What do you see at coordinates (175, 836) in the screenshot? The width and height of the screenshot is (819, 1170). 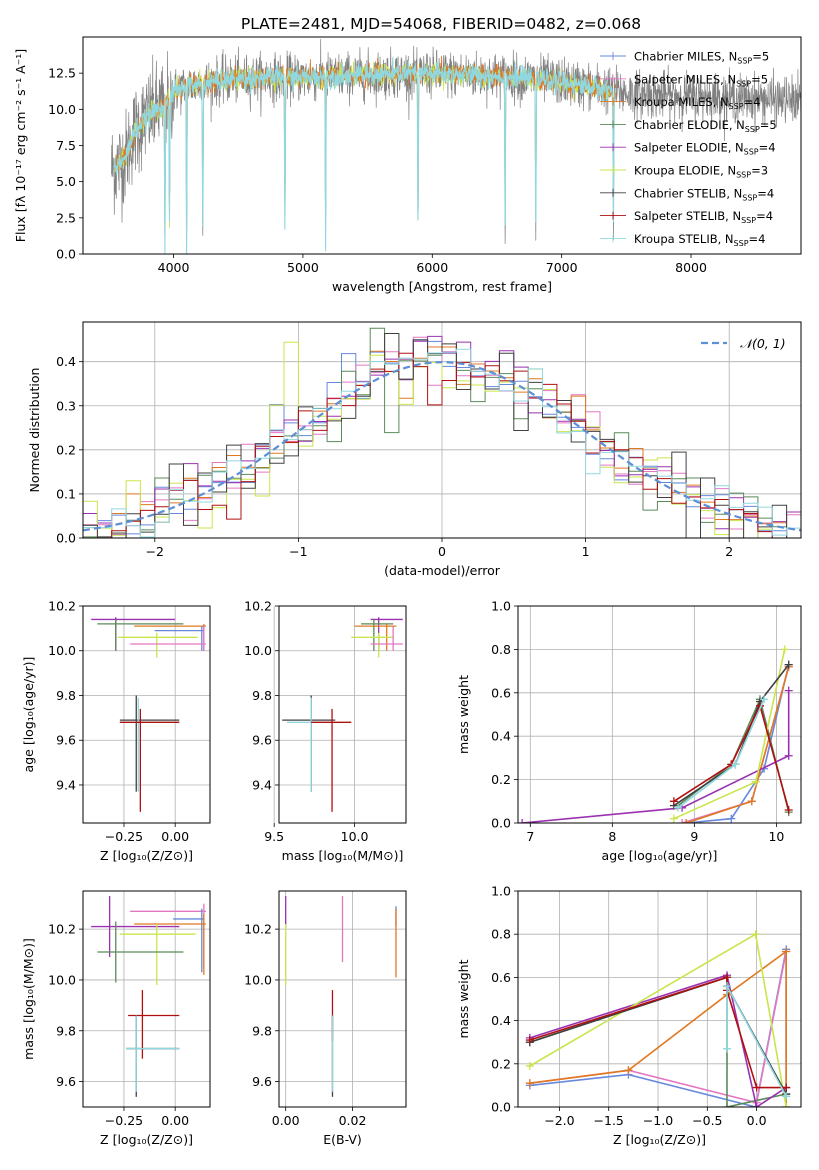 I see `x-tick-label: 0.00` at bounding box center [175, 836].